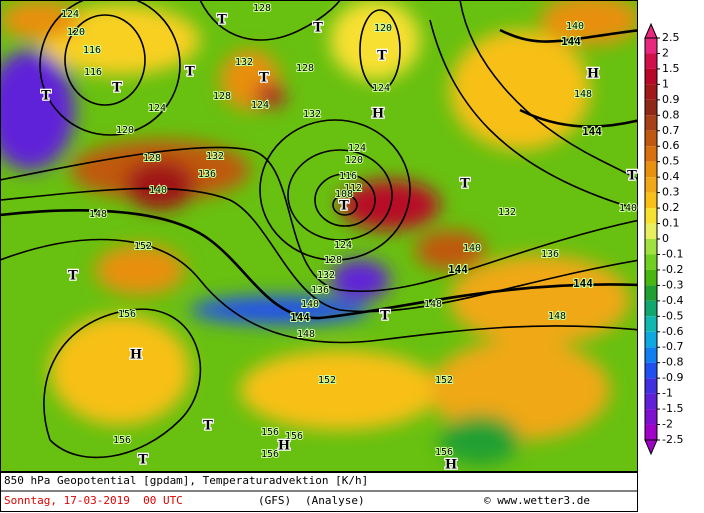 The height and width of the screenshot is (513, 704). Describe the element at coordinates (672, 362) in the screenshot. I see `colorbar-label: -0.8` at that location.